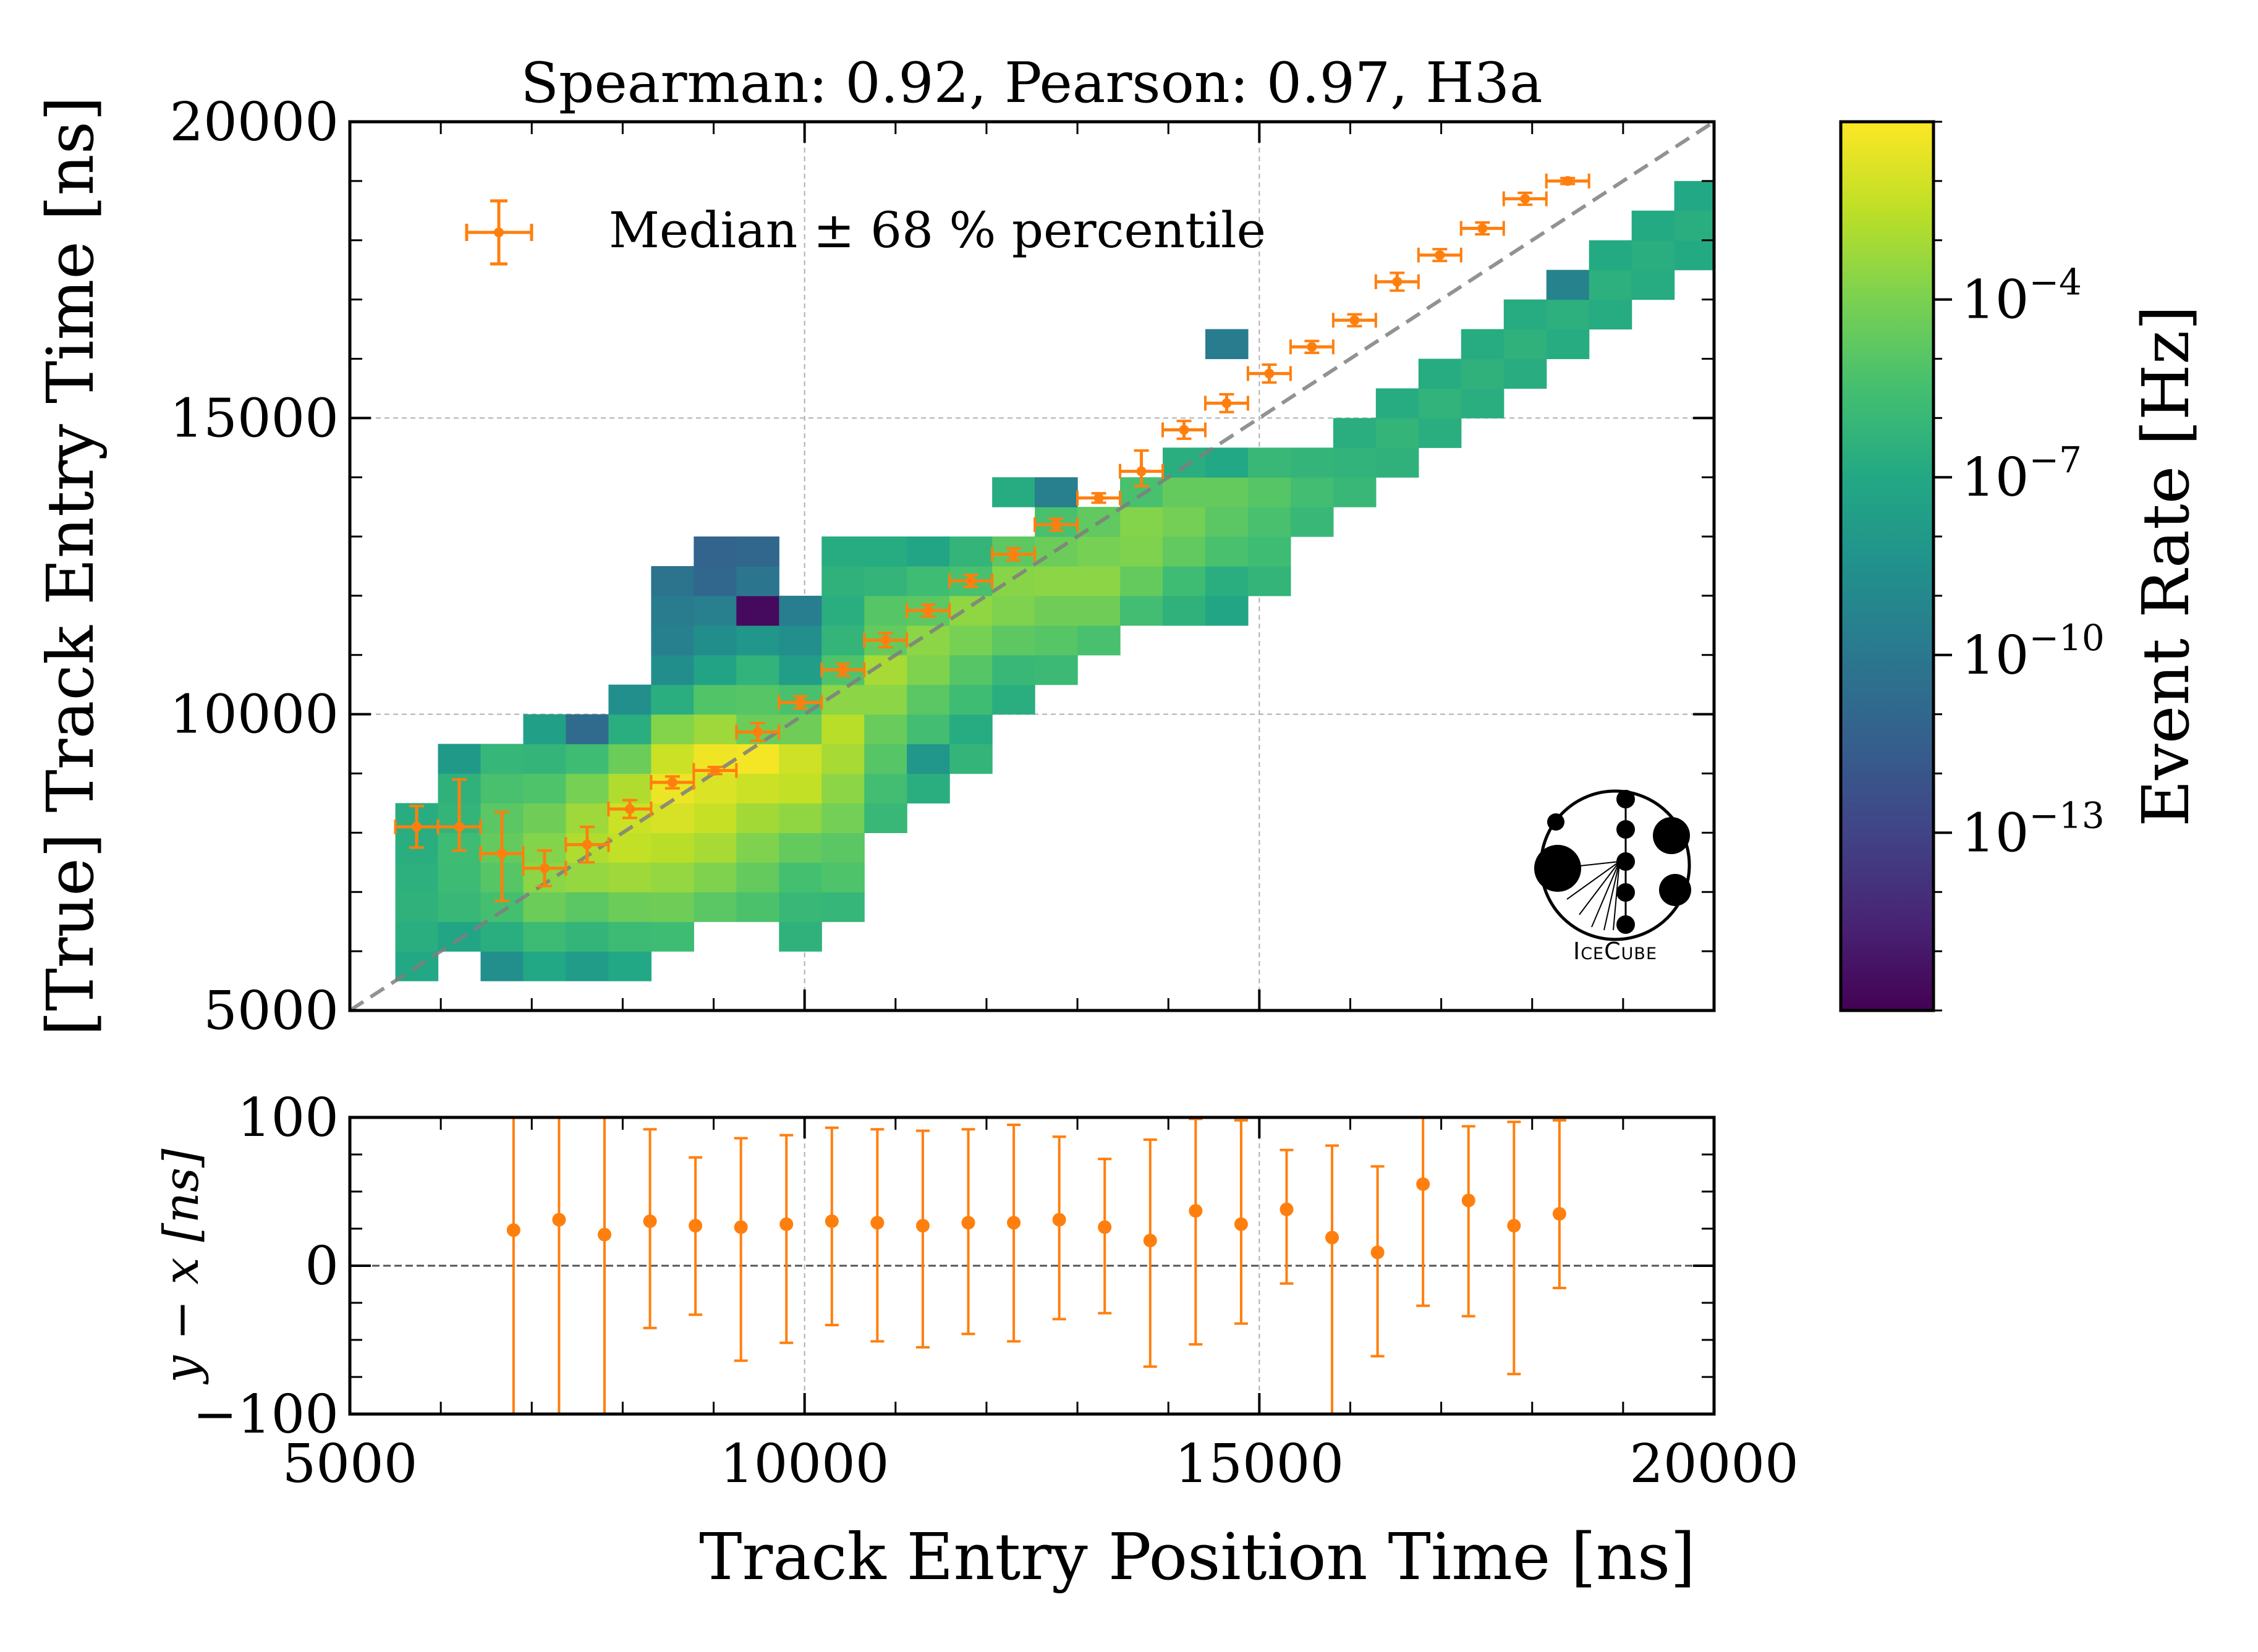  What do you see at coordinates (266, 1415) in the screenshot?
I see `residual-y-tick-label: −100` at bounding box center [266, 1415].